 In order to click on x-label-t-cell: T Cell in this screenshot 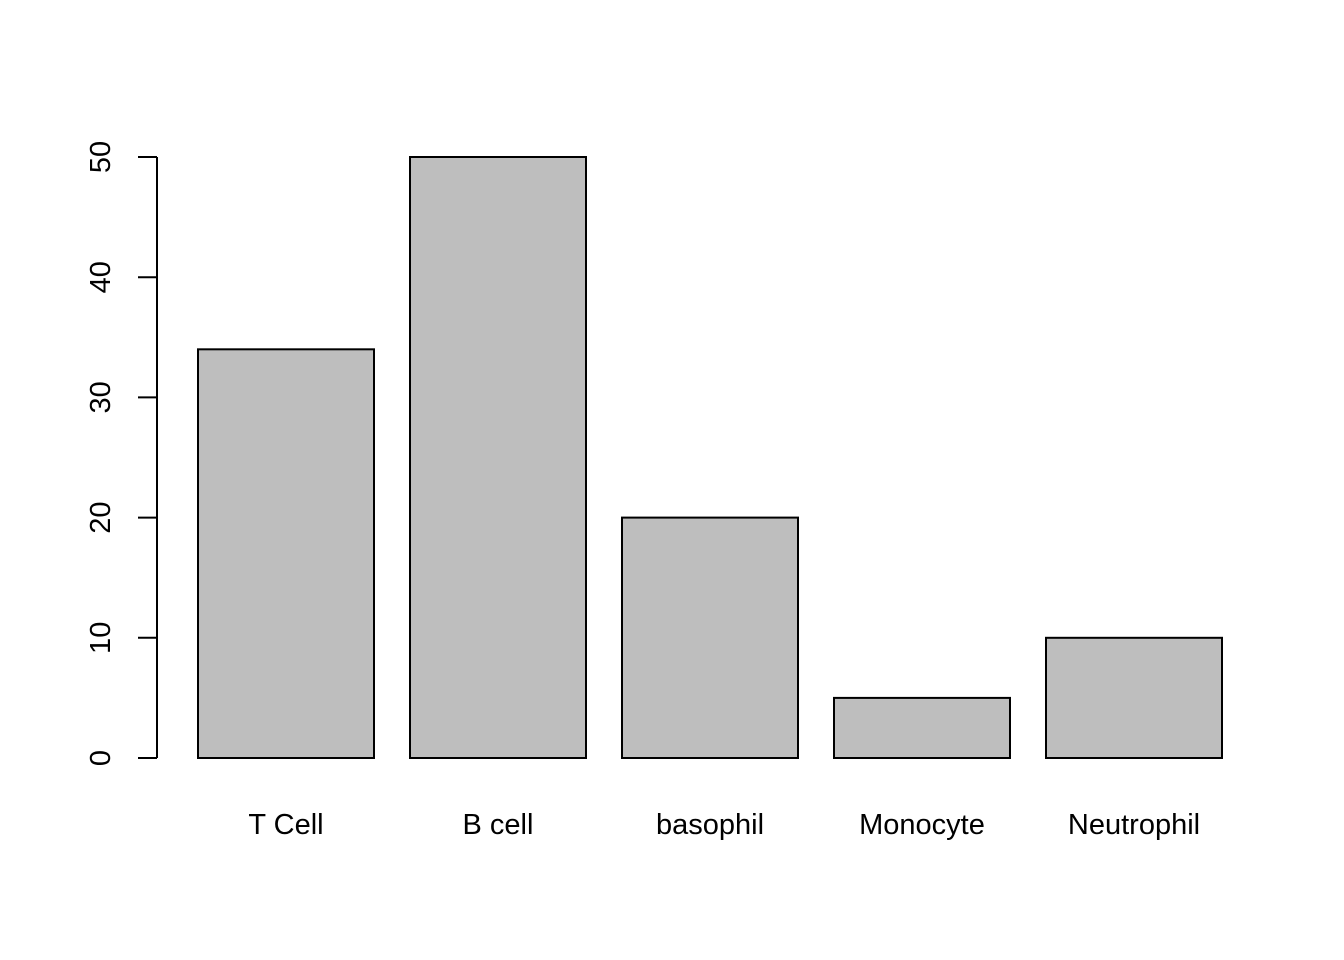, I will do `click(285, 825)`.